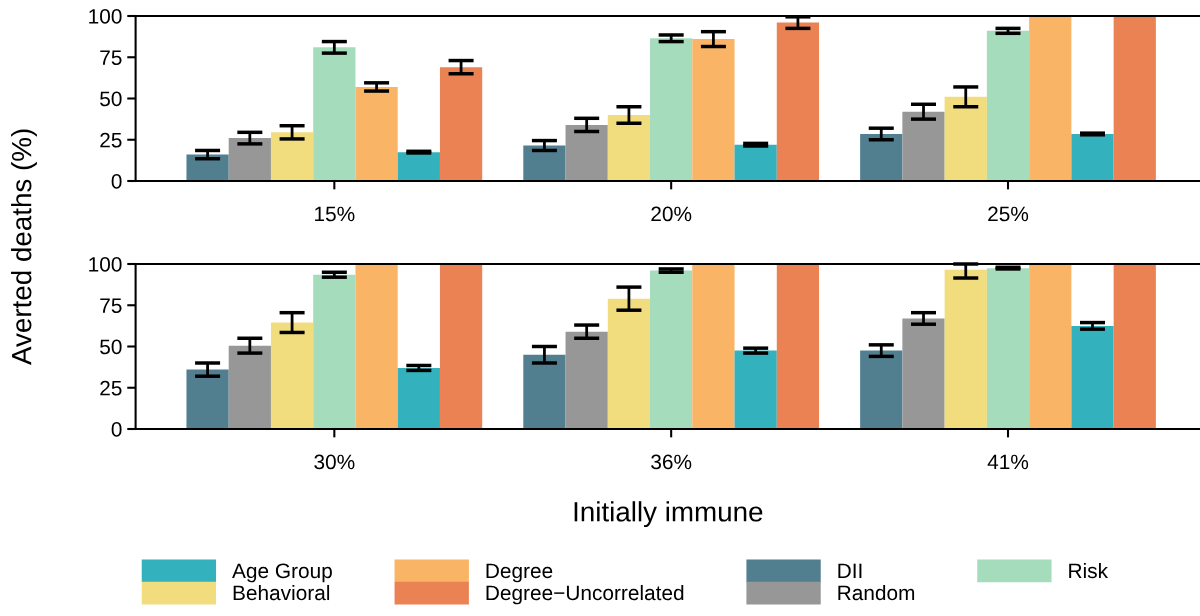  I want to click on x-axis-title: Initially immune, so click(668, 514).